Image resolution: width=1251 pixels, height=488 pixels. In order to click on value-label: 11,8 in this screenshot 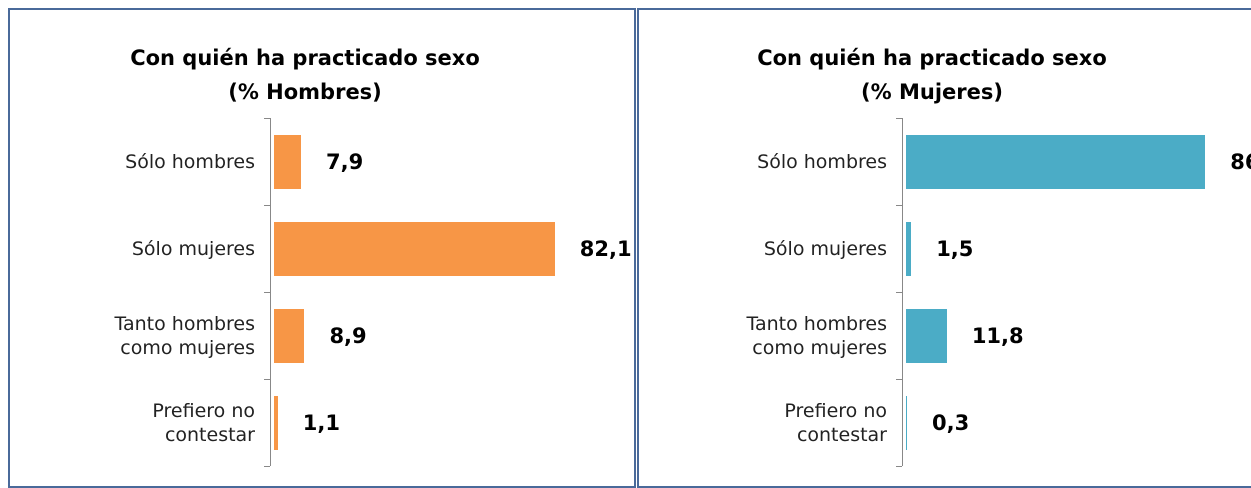, I will do `click(997, 335)`.